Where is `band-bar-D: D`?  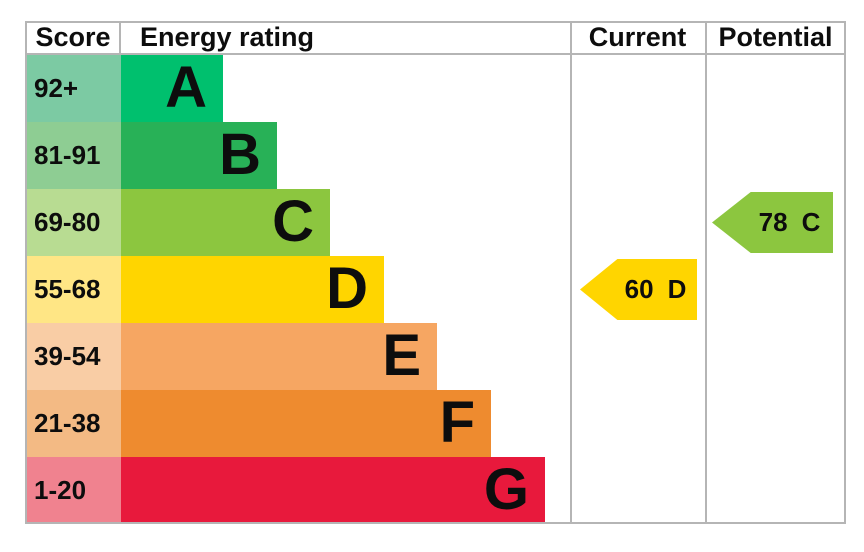 band-bar-D: D is located at coordinates (252, 289).